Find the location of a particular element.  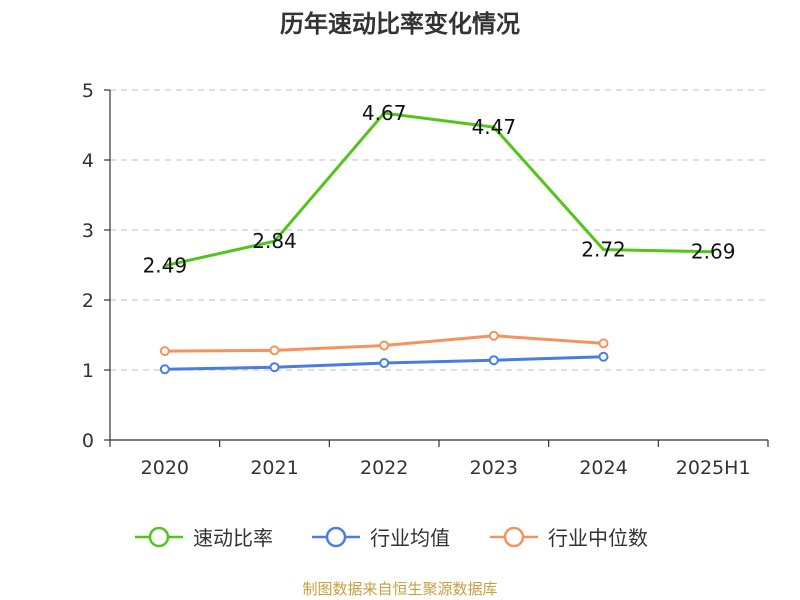

legend-label: 行业均值 is located at coordinates (410, 538).